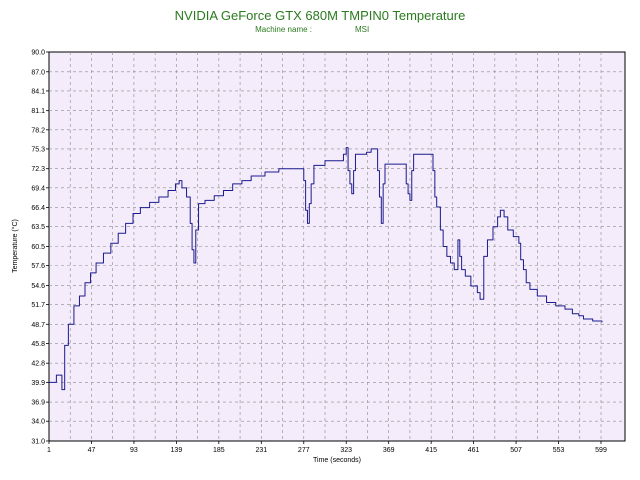 This screenshot has width=640, height=480. What do you see at coordinates (327, 450) in the screenshot?
I see `x-tick-labels: 1 47 93 139 185 231 277 323 369 415 461 507 553 599` at bounding box center [327, 450].